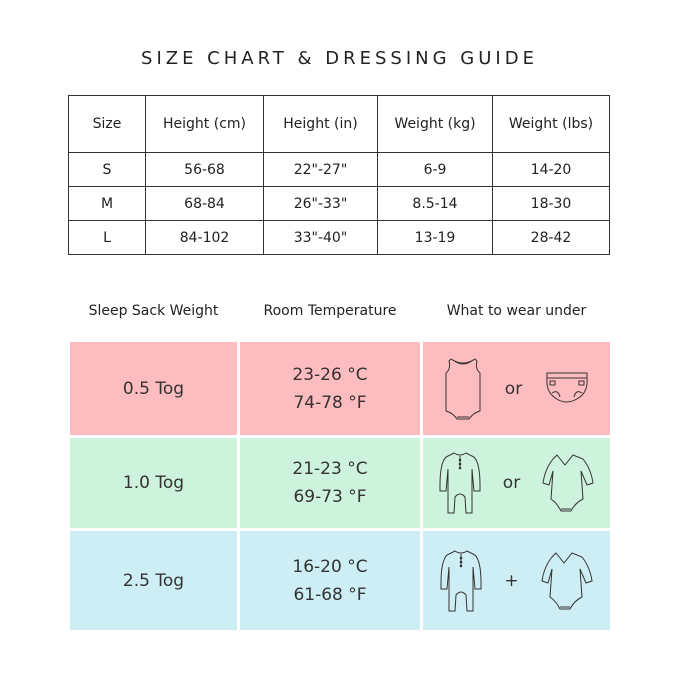 The image size is (679, 679). I want to click on cell: M, so click(107, 203).